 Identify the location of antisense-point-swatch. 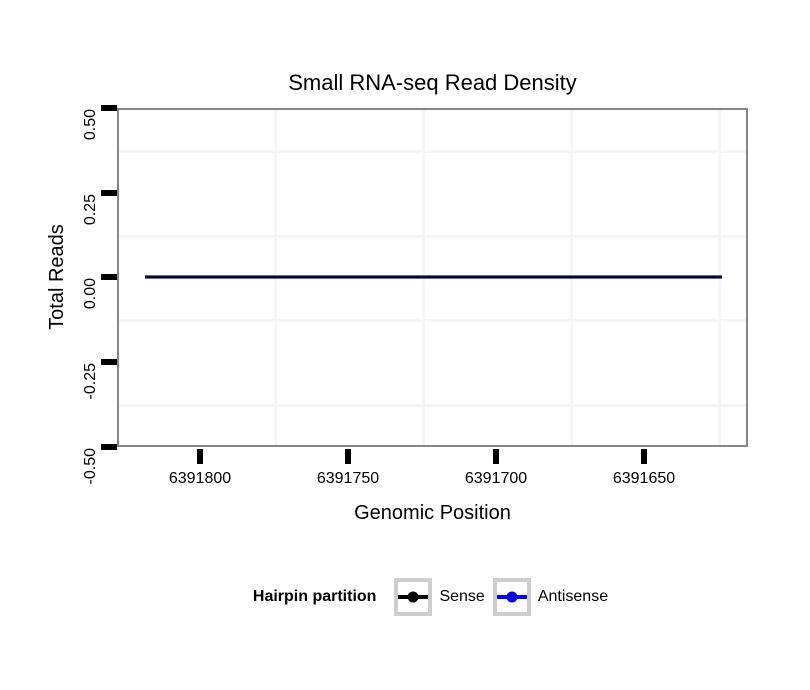
(512, 597).